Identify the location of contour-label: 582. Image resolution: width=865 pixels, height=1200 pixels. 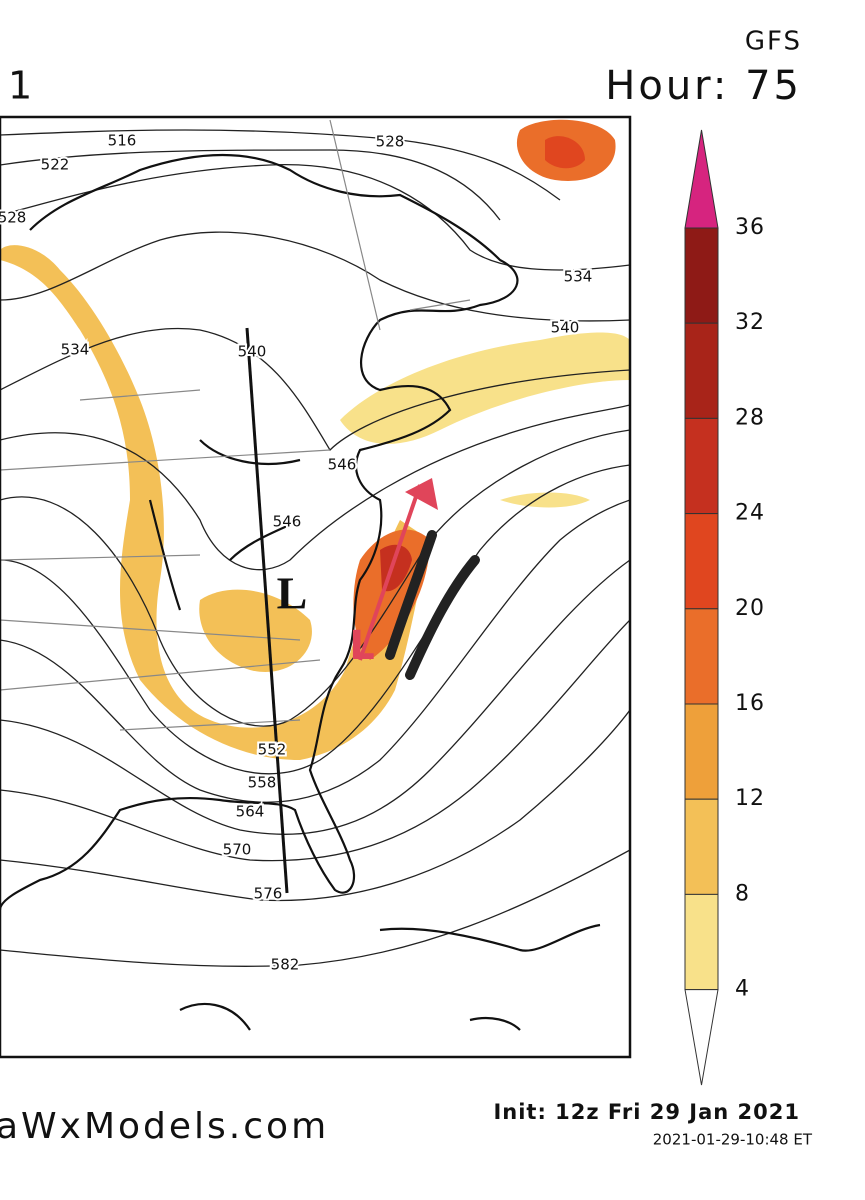
(285, 965).